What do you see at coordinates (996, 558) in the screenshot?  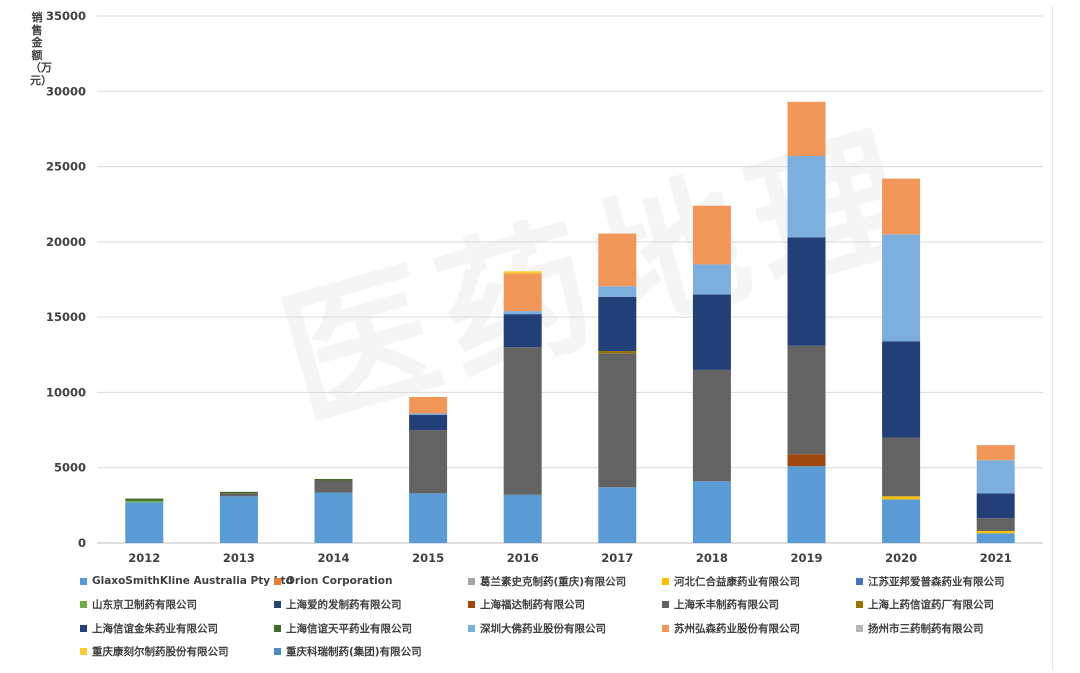 I see `x-tick-label: 2021` at bounding box center [996, 558].